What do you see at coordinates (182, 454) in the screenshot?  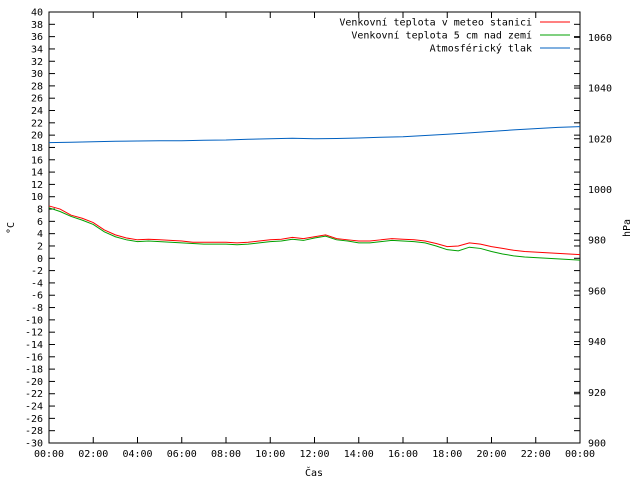 I see `x-tick-label: 06:00` at bounding box center [182, 454].